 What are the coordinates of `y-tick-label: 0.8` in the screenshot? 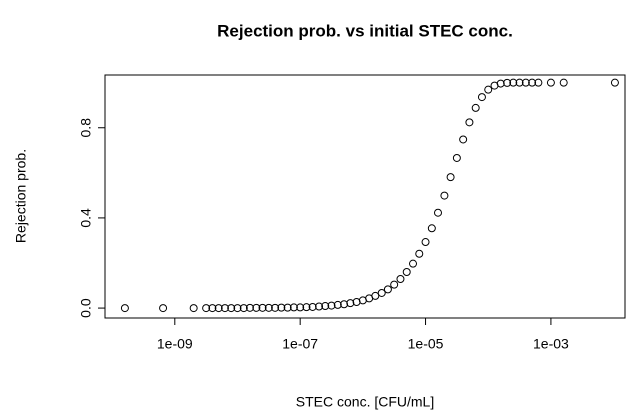 It's located at (86, 128).